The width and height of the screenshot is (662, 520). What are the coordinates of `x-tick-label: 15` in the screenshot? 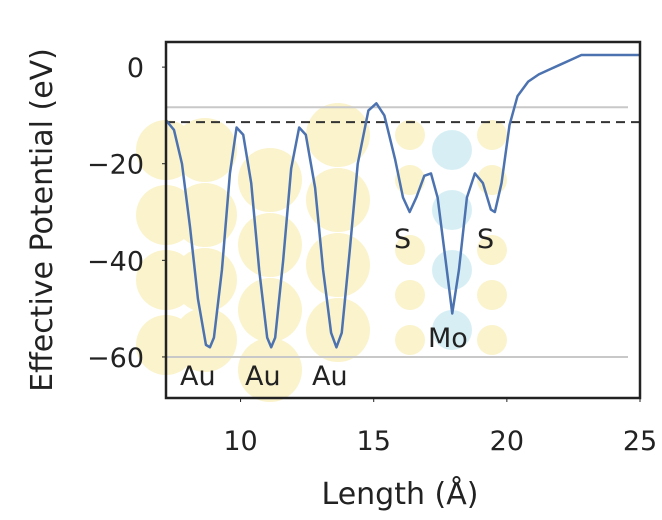 It's located at (374, 441).